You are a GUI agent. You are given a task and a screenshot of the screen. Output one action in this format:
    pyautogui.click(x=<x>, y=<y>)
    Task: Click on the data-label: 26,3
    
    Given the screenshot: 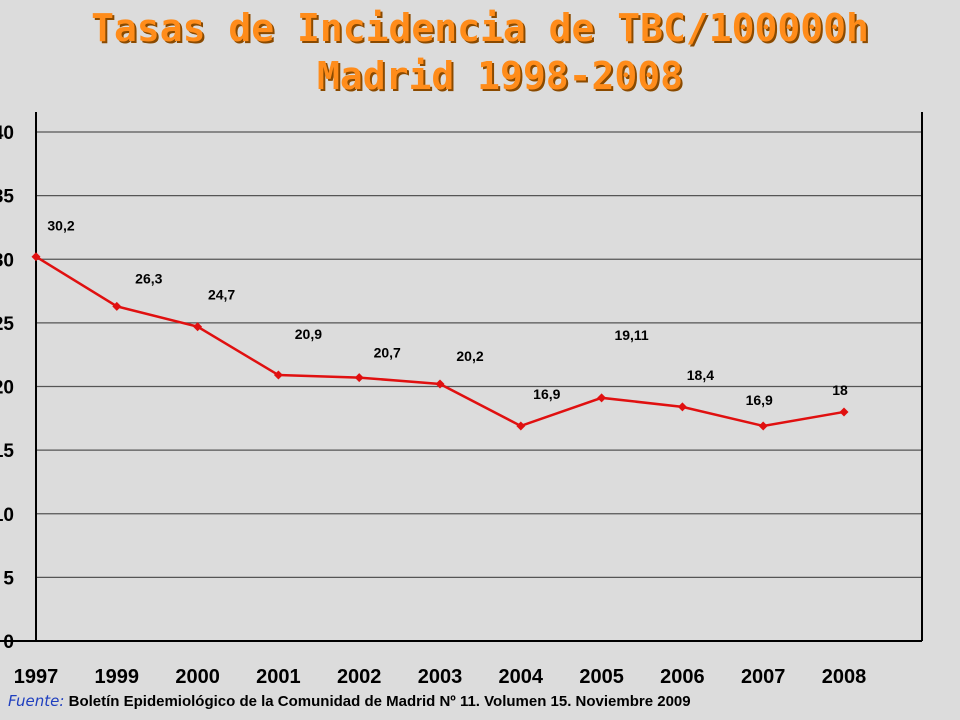 What is the action you would take?
    pyautogui.click(x=148, y=278)
    